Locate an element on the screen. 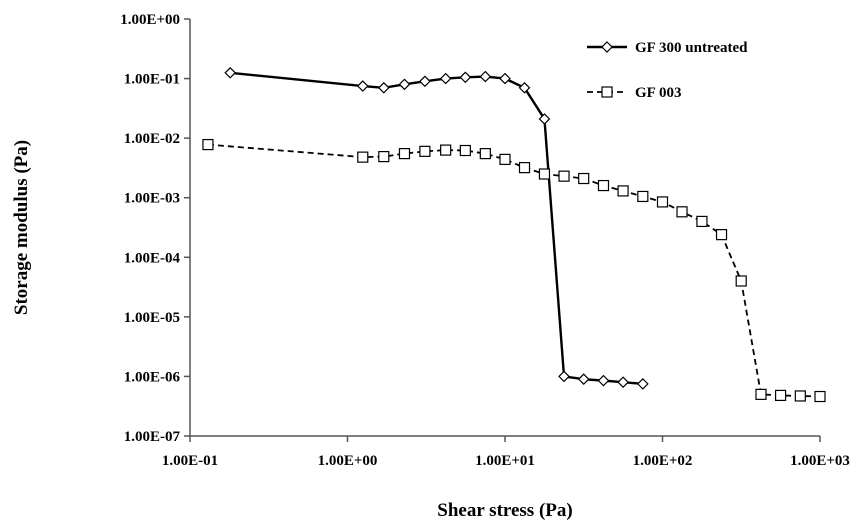  legend-item-gf300: GF 300 untreated is located at coordinates (667, 48).